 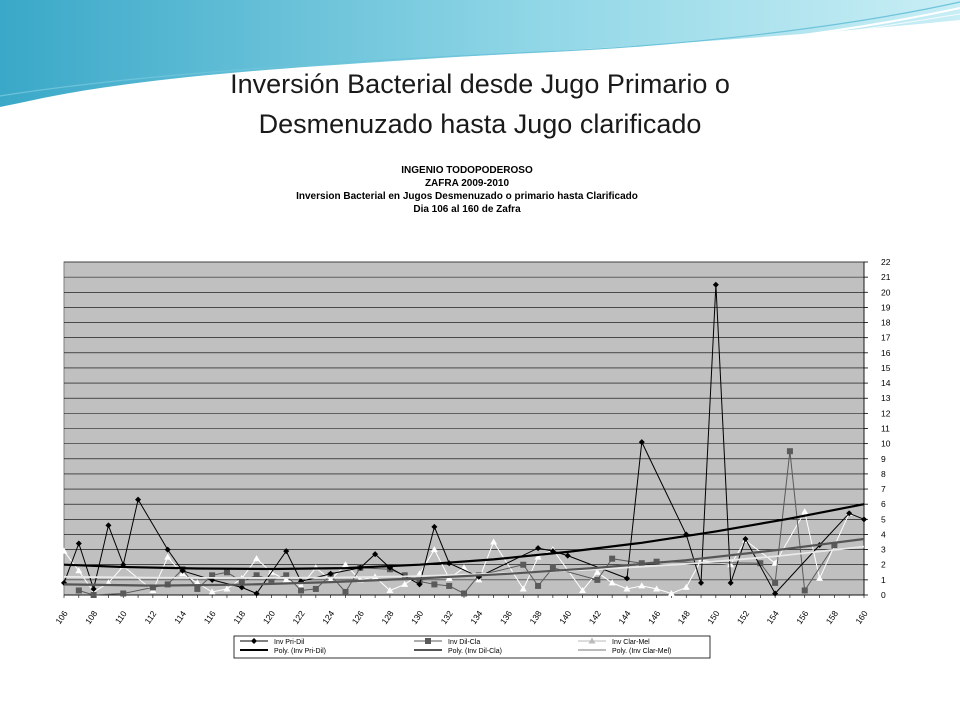 What do you see at coordinates (883, 504) in the screenshot?
I see `y-tick-label: 6` at bounding box center [883, 504].